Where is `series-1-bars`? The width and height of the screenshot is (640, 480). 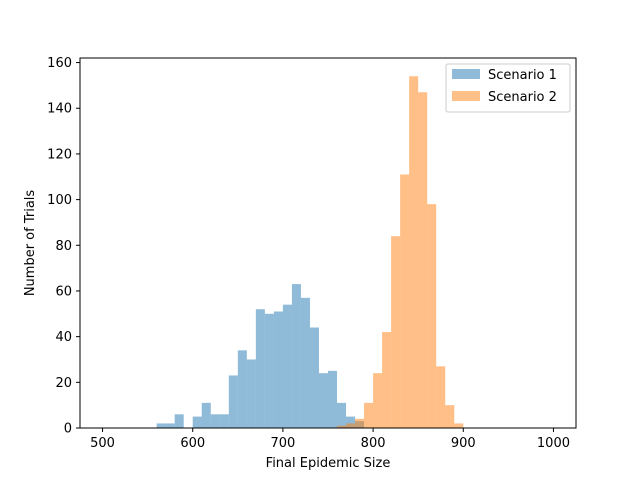
series-1-bars is located at coordinates (260, 356).